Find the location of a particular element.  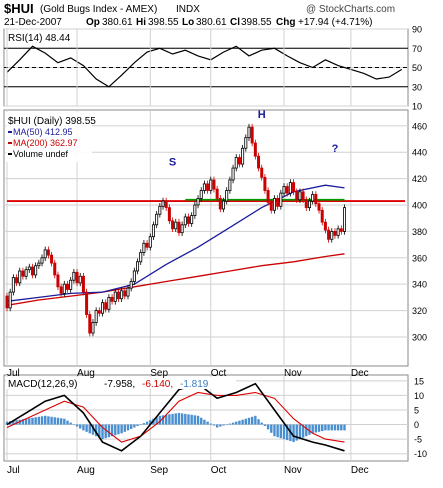

x-tick-label-bottom: Jul is located at coordinates (13, 470).